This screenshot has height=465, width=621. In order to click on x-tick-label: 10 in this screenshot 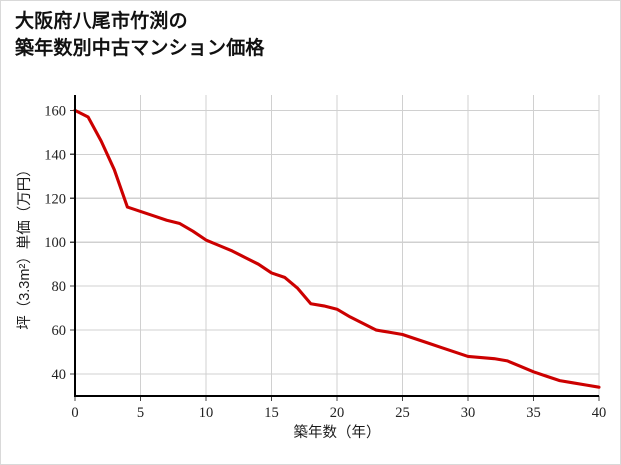, I will do `click(206, 413)`.